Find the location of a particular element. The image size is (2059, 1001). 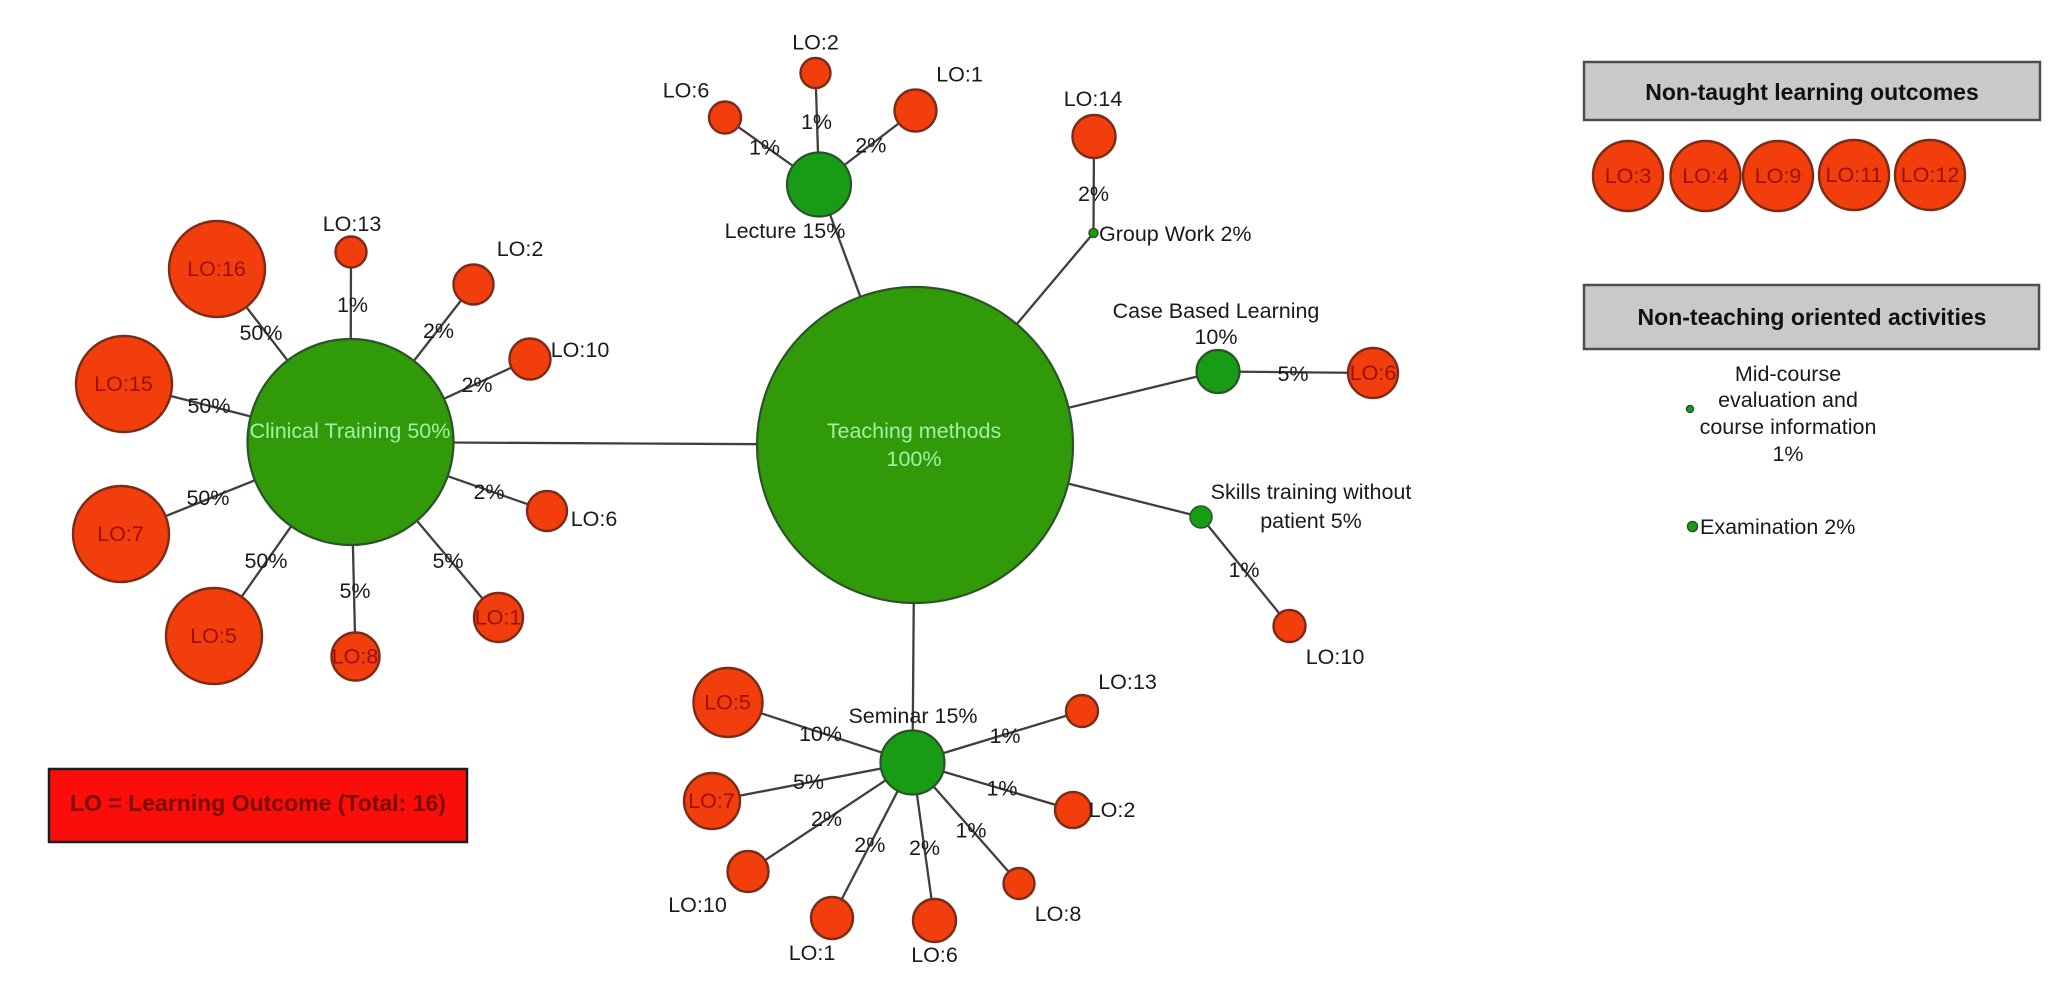

svg-text: LO:9 is located at coordinates (1778, 176).